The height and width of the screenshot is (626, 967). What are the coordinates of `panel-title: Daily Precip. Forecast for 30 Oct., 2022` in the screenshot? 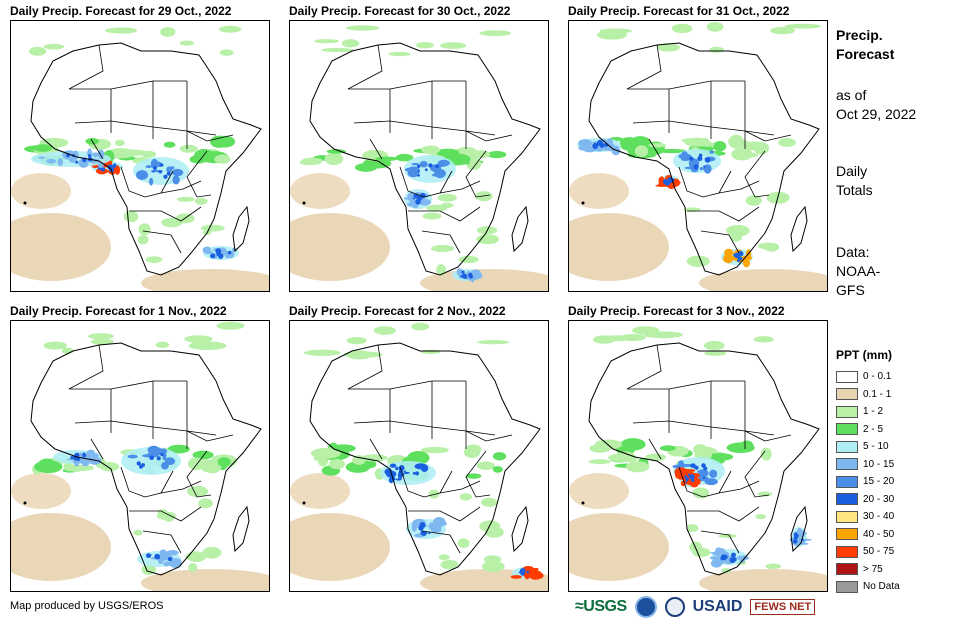 It's located at (400, 11).